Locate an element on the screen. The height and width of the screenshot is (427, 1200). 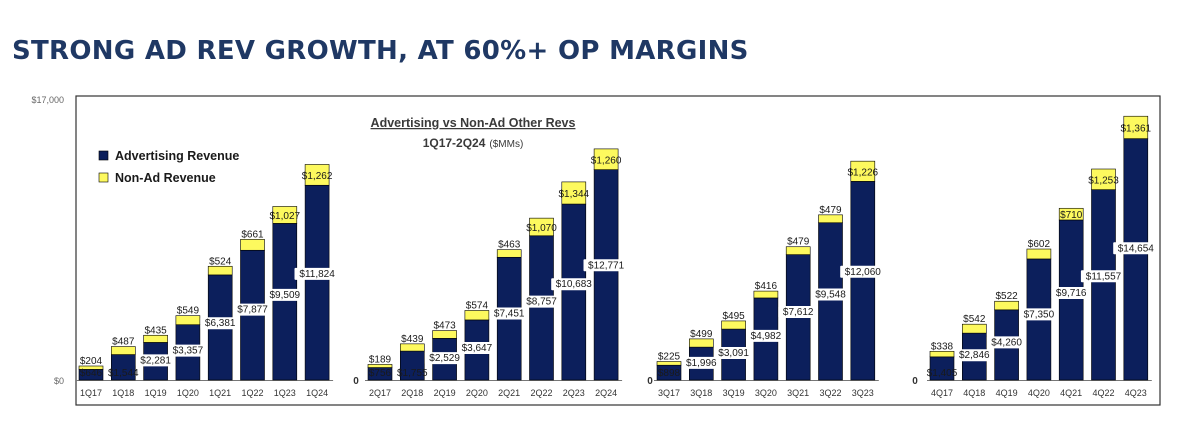
legend-swatch-ad is located at coordinates (103, 155).